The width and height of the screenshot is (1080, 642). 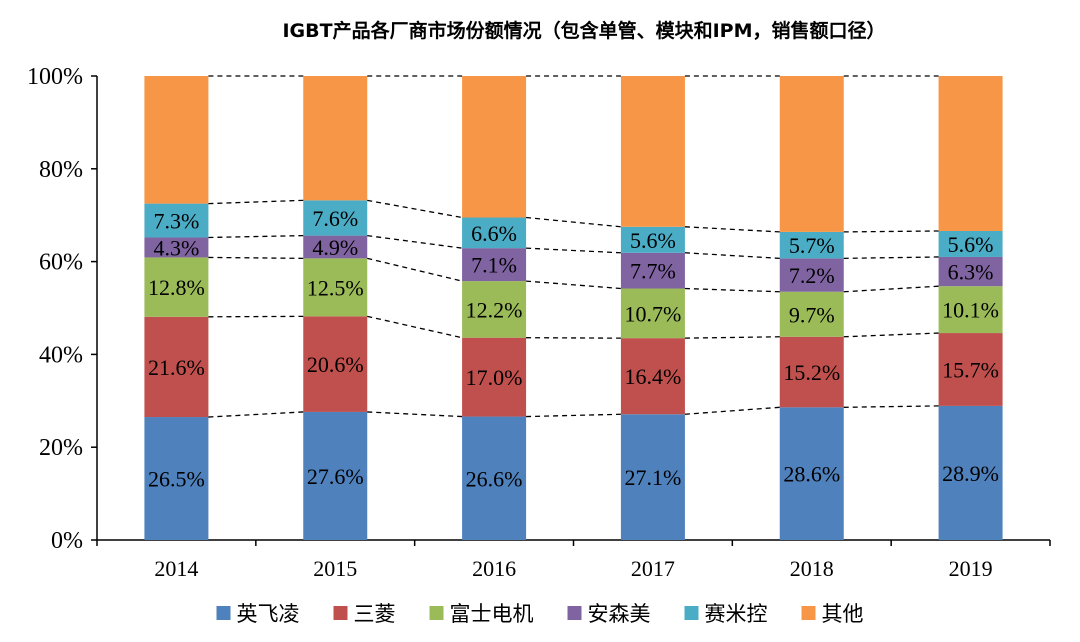 What do you see at coordinates (494, 377) in the screenshot?
I see `data-label-2016-s1: 17.0%` at bounding box center [494, 377].